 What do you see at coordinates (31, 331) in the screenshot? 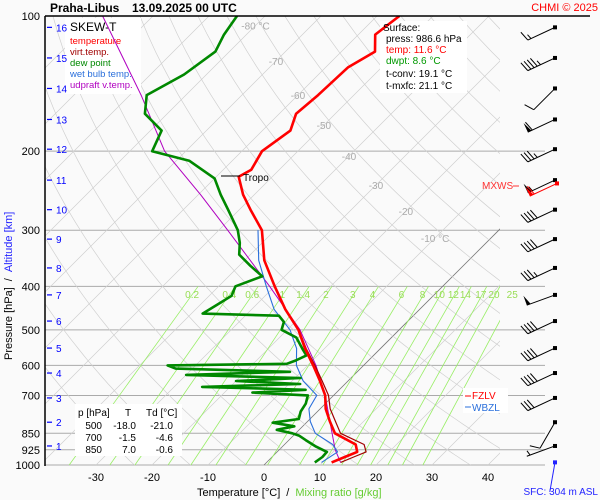
I see `pressure-tick-label: 500` at bounding box center [31, 331].